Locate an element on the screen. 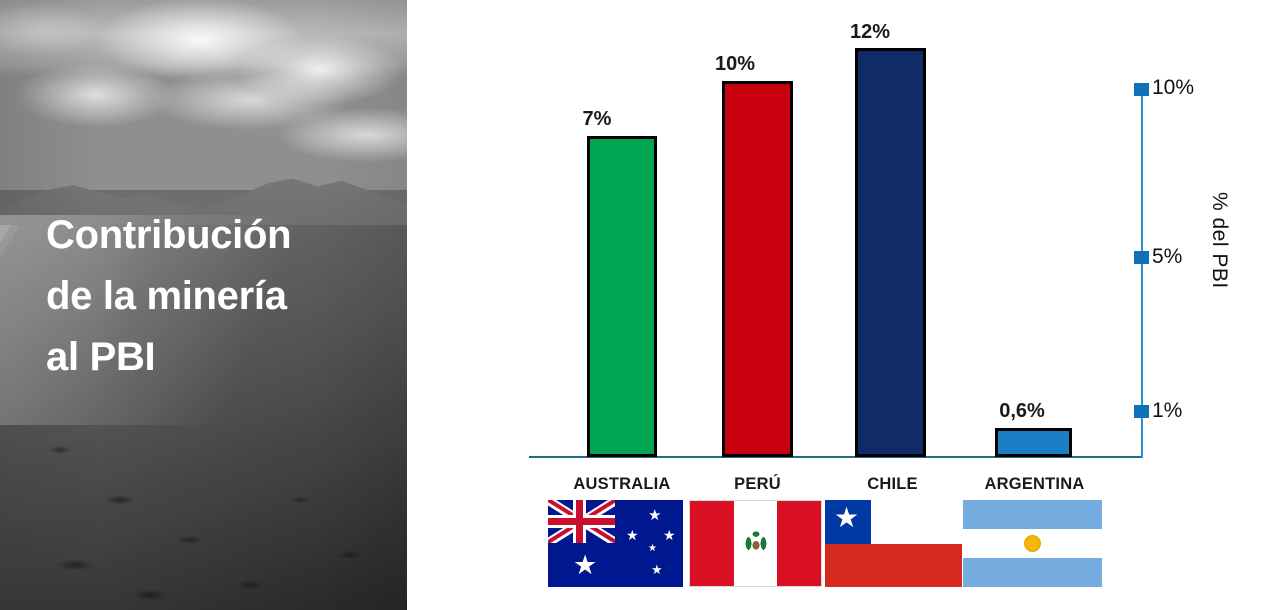  photo-sky-clouds is located at coordinates (203, 95).